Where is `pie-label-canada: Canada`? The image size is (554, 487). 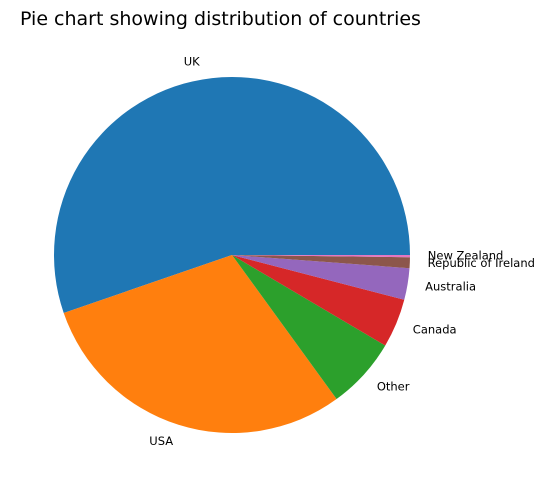 pie-label-canada: Canada is located at coordinates (435, 330).